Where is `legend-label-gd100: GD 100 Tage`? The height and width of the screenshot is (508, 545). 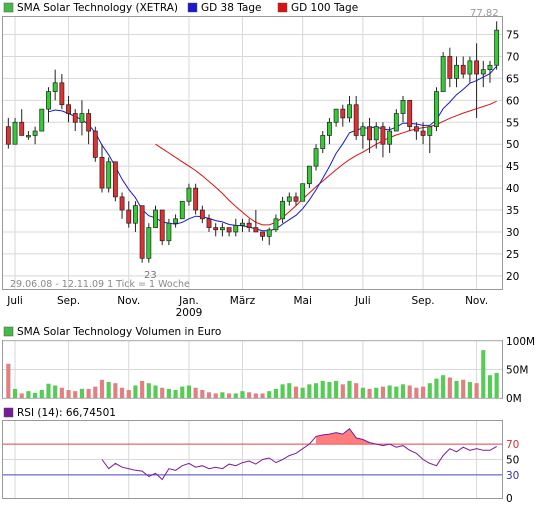
legend-label-gd100: GD 100 Tage is located at coordinates (324, 8).